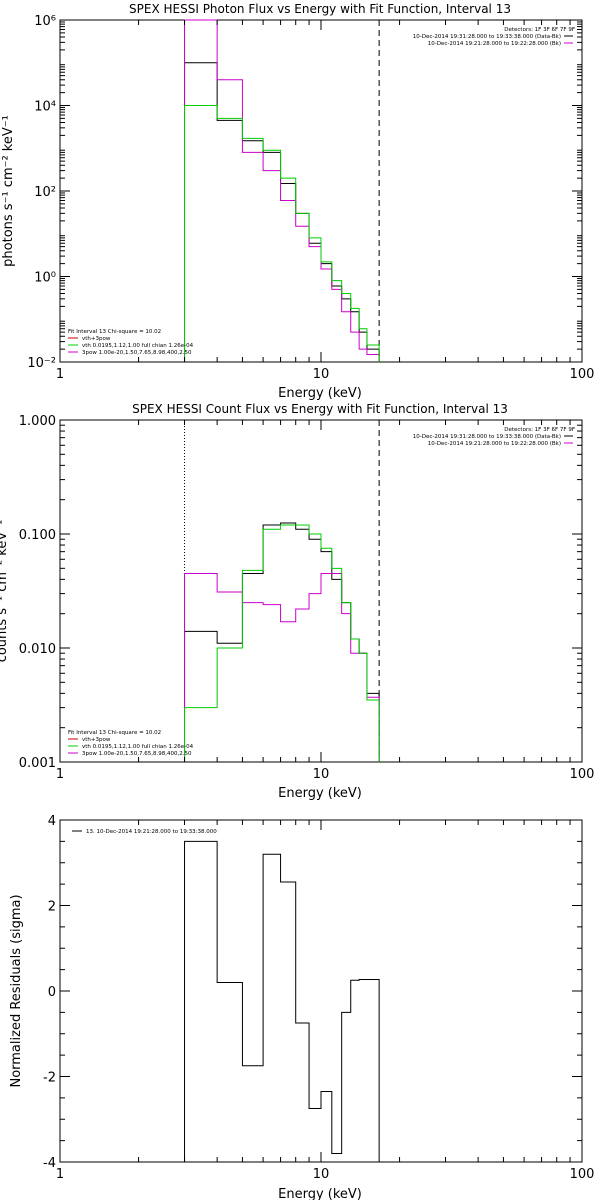  I want to click on y-tick-label: -2, so click(49, 1078).